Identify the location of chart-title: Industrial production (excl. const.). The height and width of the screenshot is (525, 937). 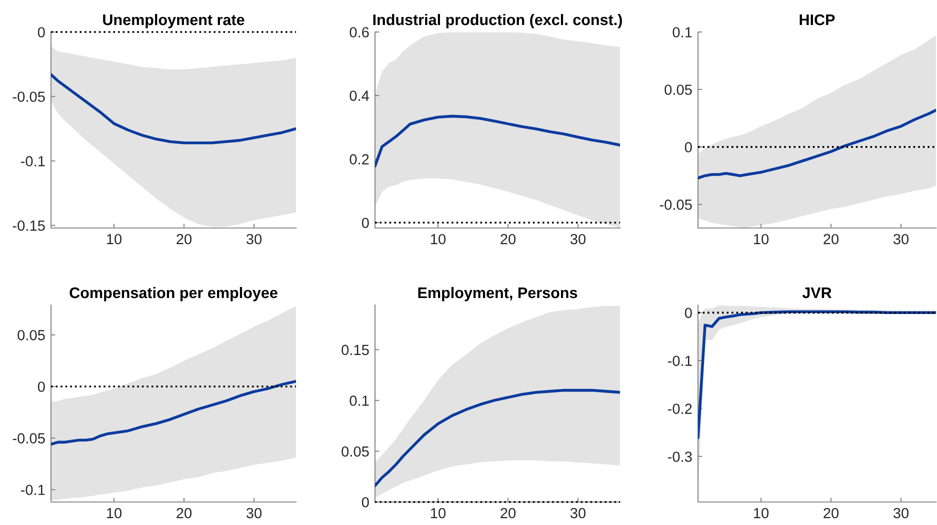
(497, 21).